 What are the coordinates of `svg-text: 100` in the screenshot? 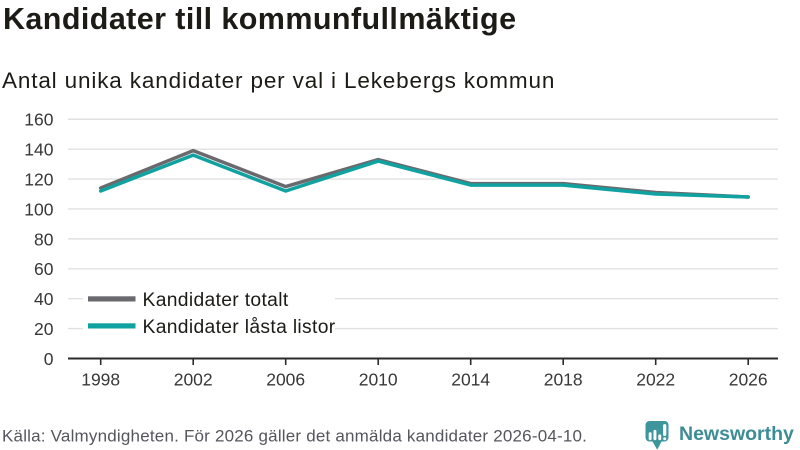 It's located at (38, 209).